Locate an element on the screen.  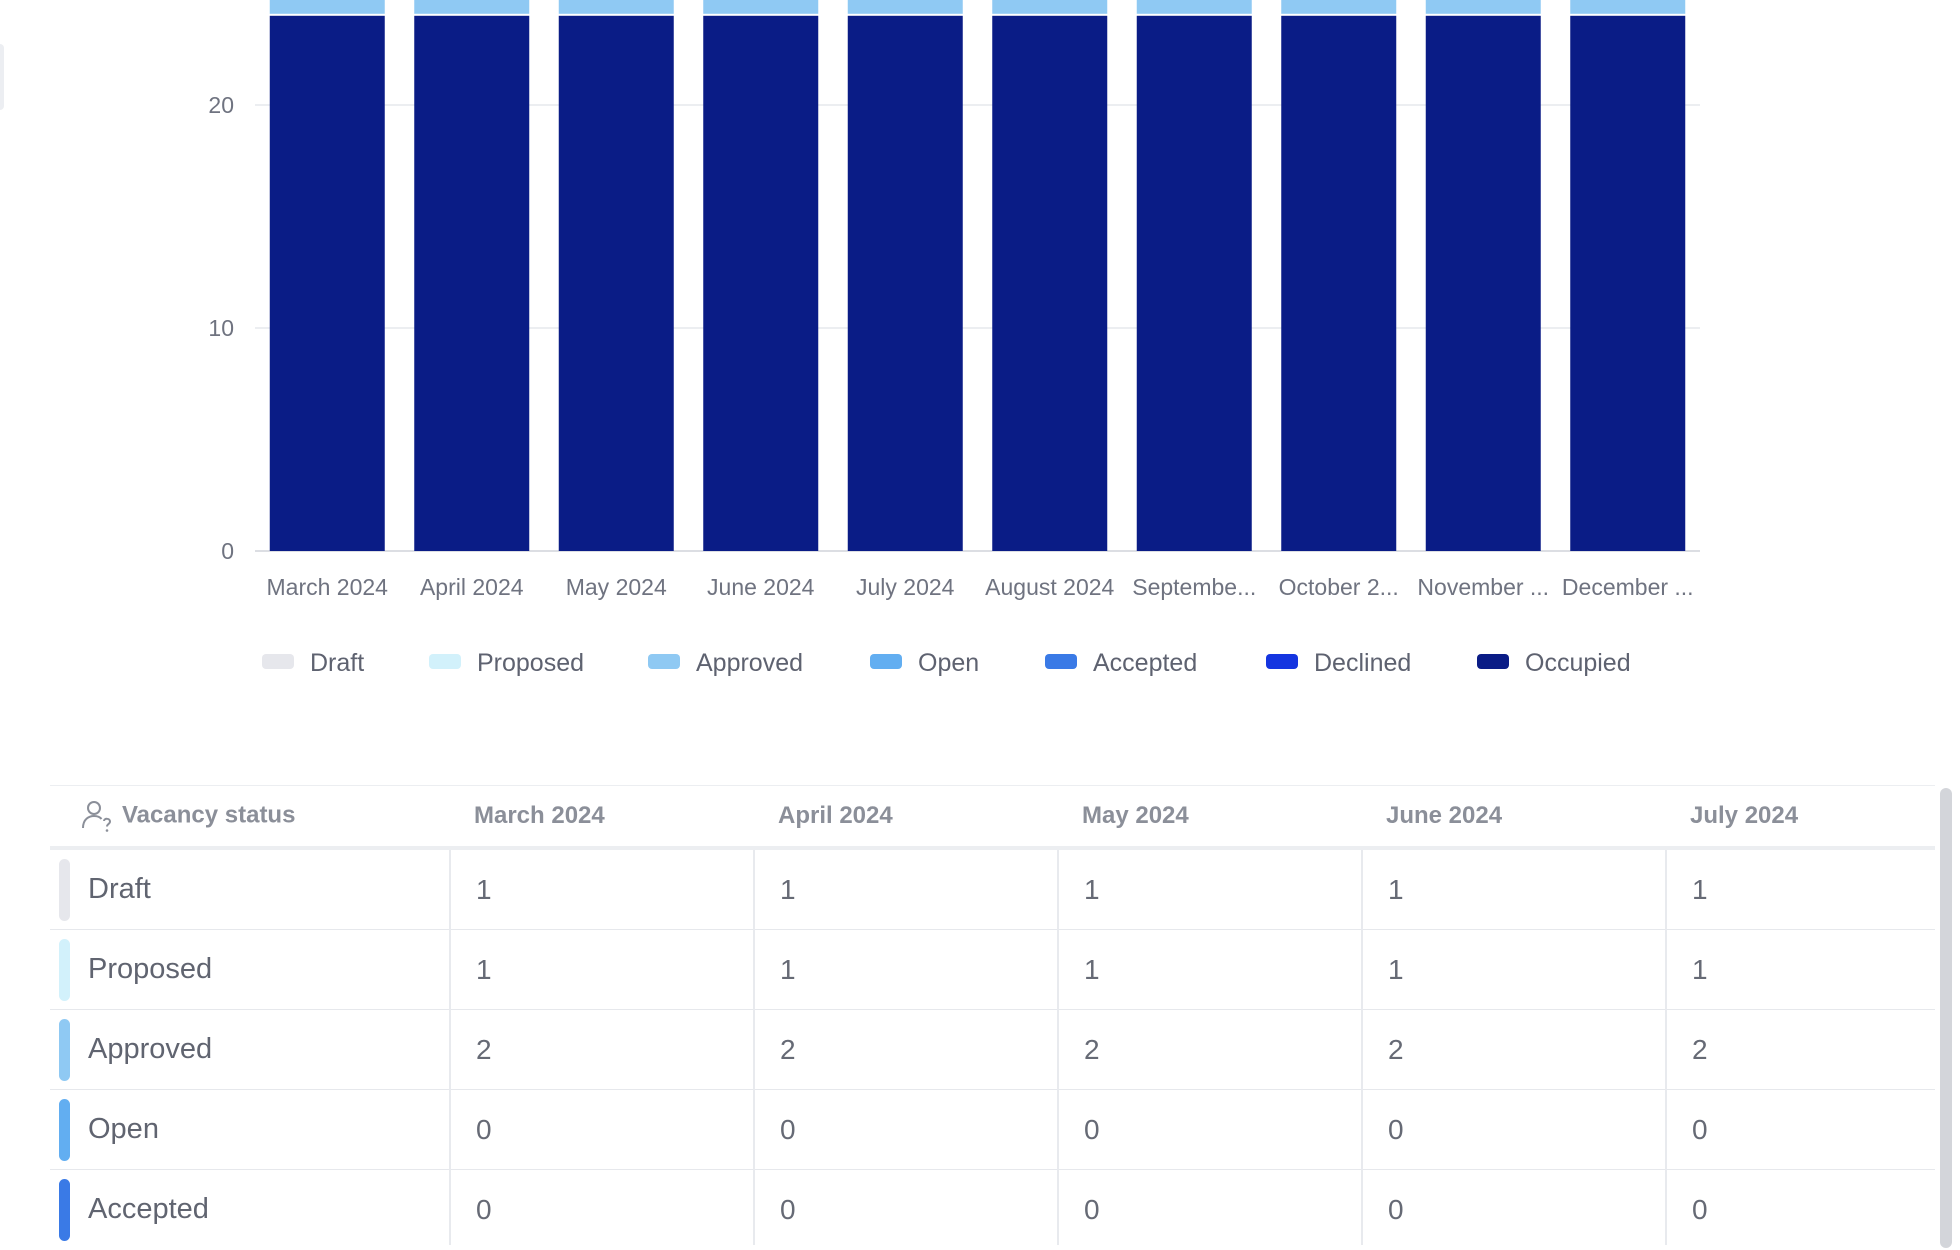
y-tick-label: 20 is located at coordinates (221, 105).